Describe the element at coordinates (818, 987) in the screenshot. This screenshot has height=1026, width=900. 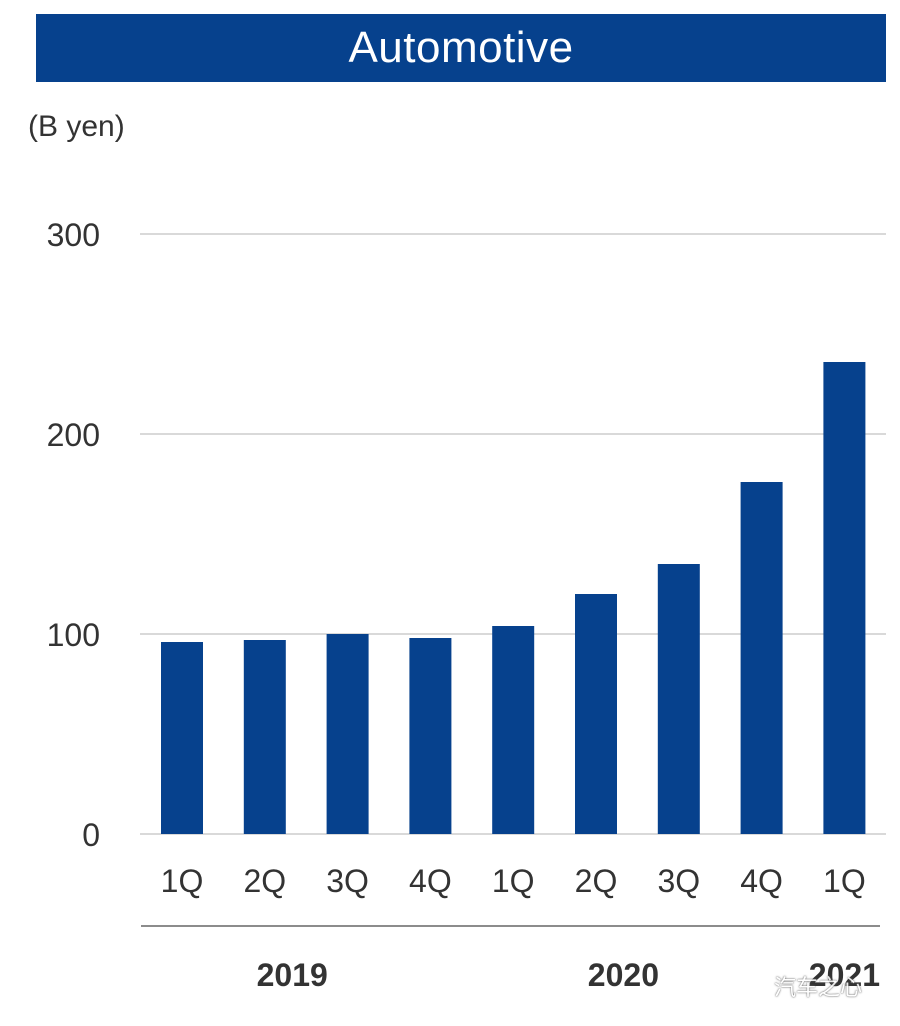
I see `watermark-text: 汽车之心` at that location.